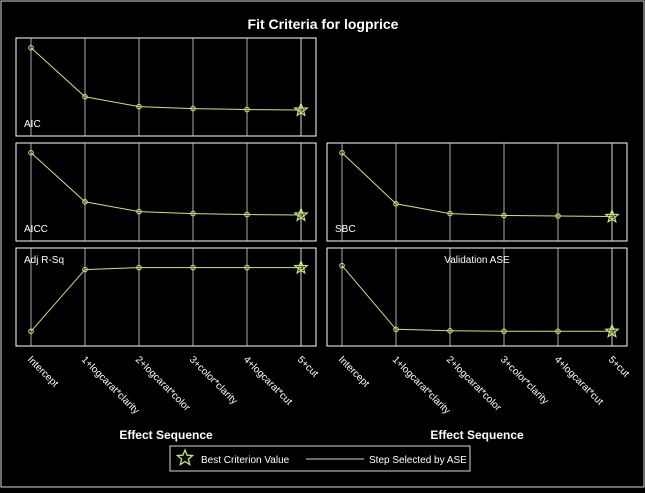 Image resolution: width=645 pixels, height=493 pixels. Describe the element at coordinates (166, 435) in the screenshot. I see `x-axis-label-left: Effect Sequence` at that location.